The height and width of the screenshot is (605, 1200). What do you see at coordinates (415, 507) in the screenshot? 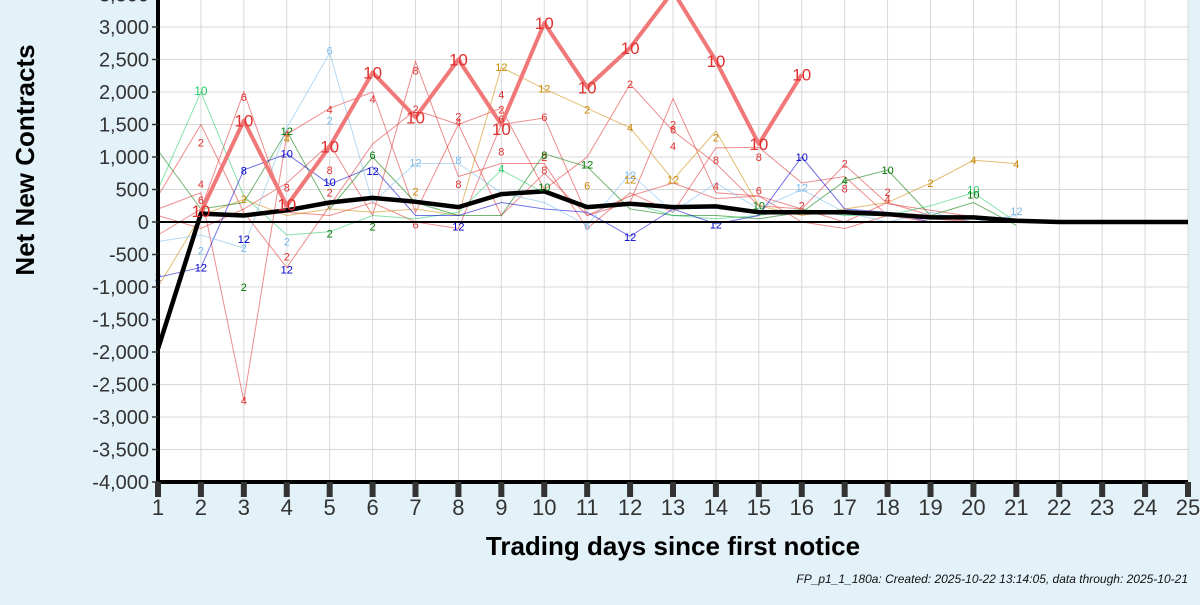
I see `x-tick-label: 7` at bounding box center [415, 507].